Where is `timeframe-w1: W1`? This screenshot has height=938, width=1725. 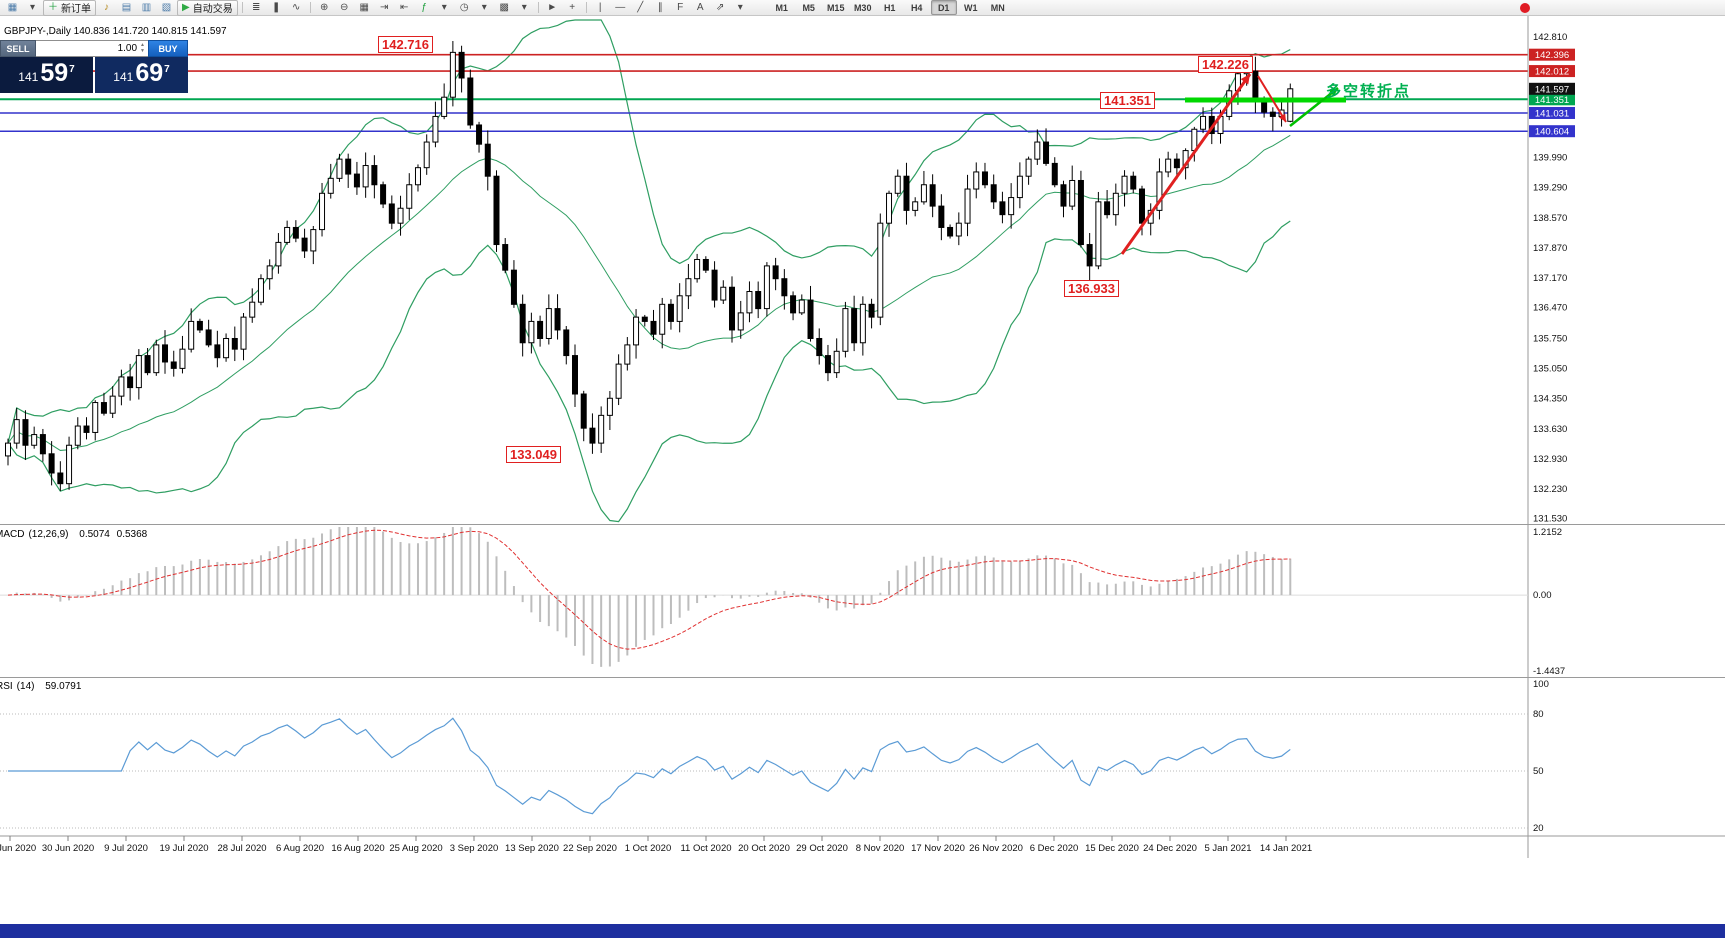 timeframe-w1: W1 is located at coordinates (970, 7).